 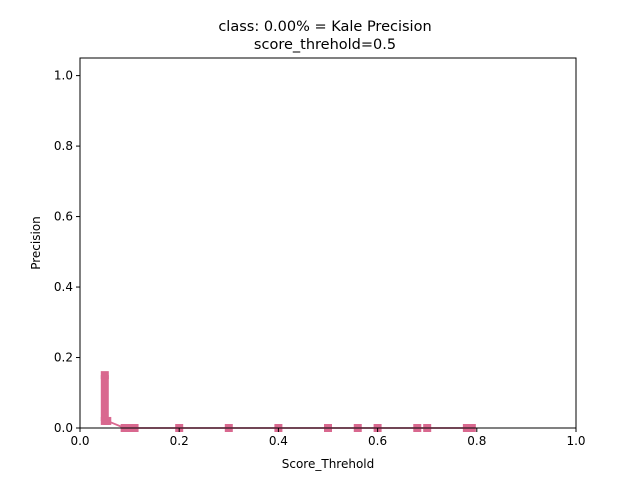 What do you see at coordinates (575, 441) in the screenshot?
I see `x-tick-label: 1.0` at bounding box center [575, 441].